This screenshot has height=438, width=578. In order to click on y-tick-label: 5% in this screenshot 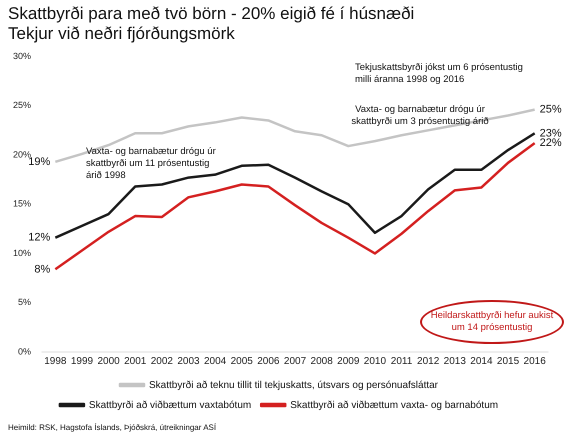, I will do `click(25, 302)`.